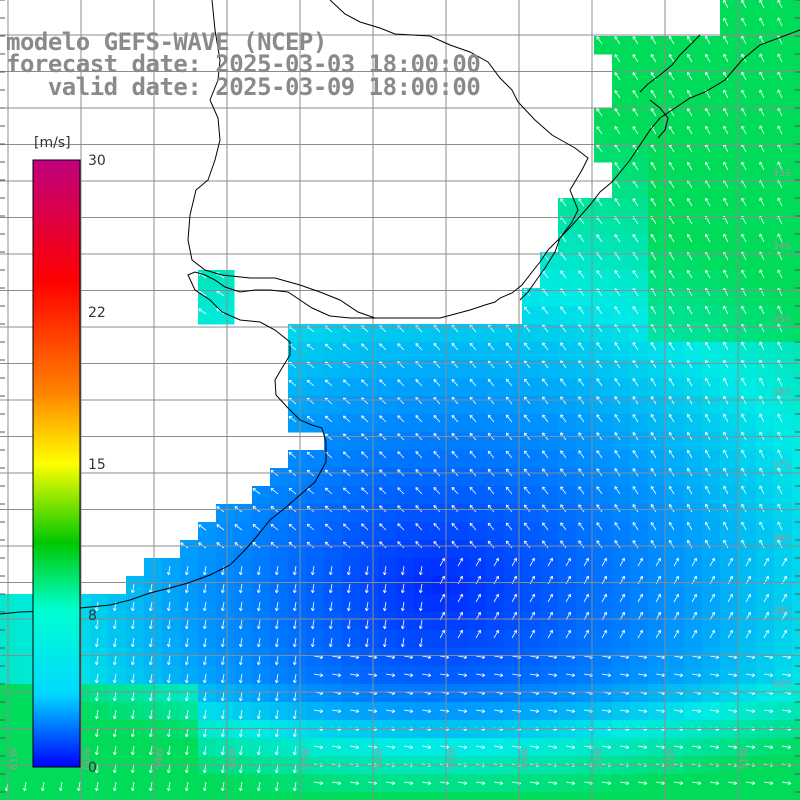 Image resolution: width=800 pixels, height=800 pixels. Describe the element at coordinates (781, 246) in the screenshot. I see `lat-label: 34S` at that location.